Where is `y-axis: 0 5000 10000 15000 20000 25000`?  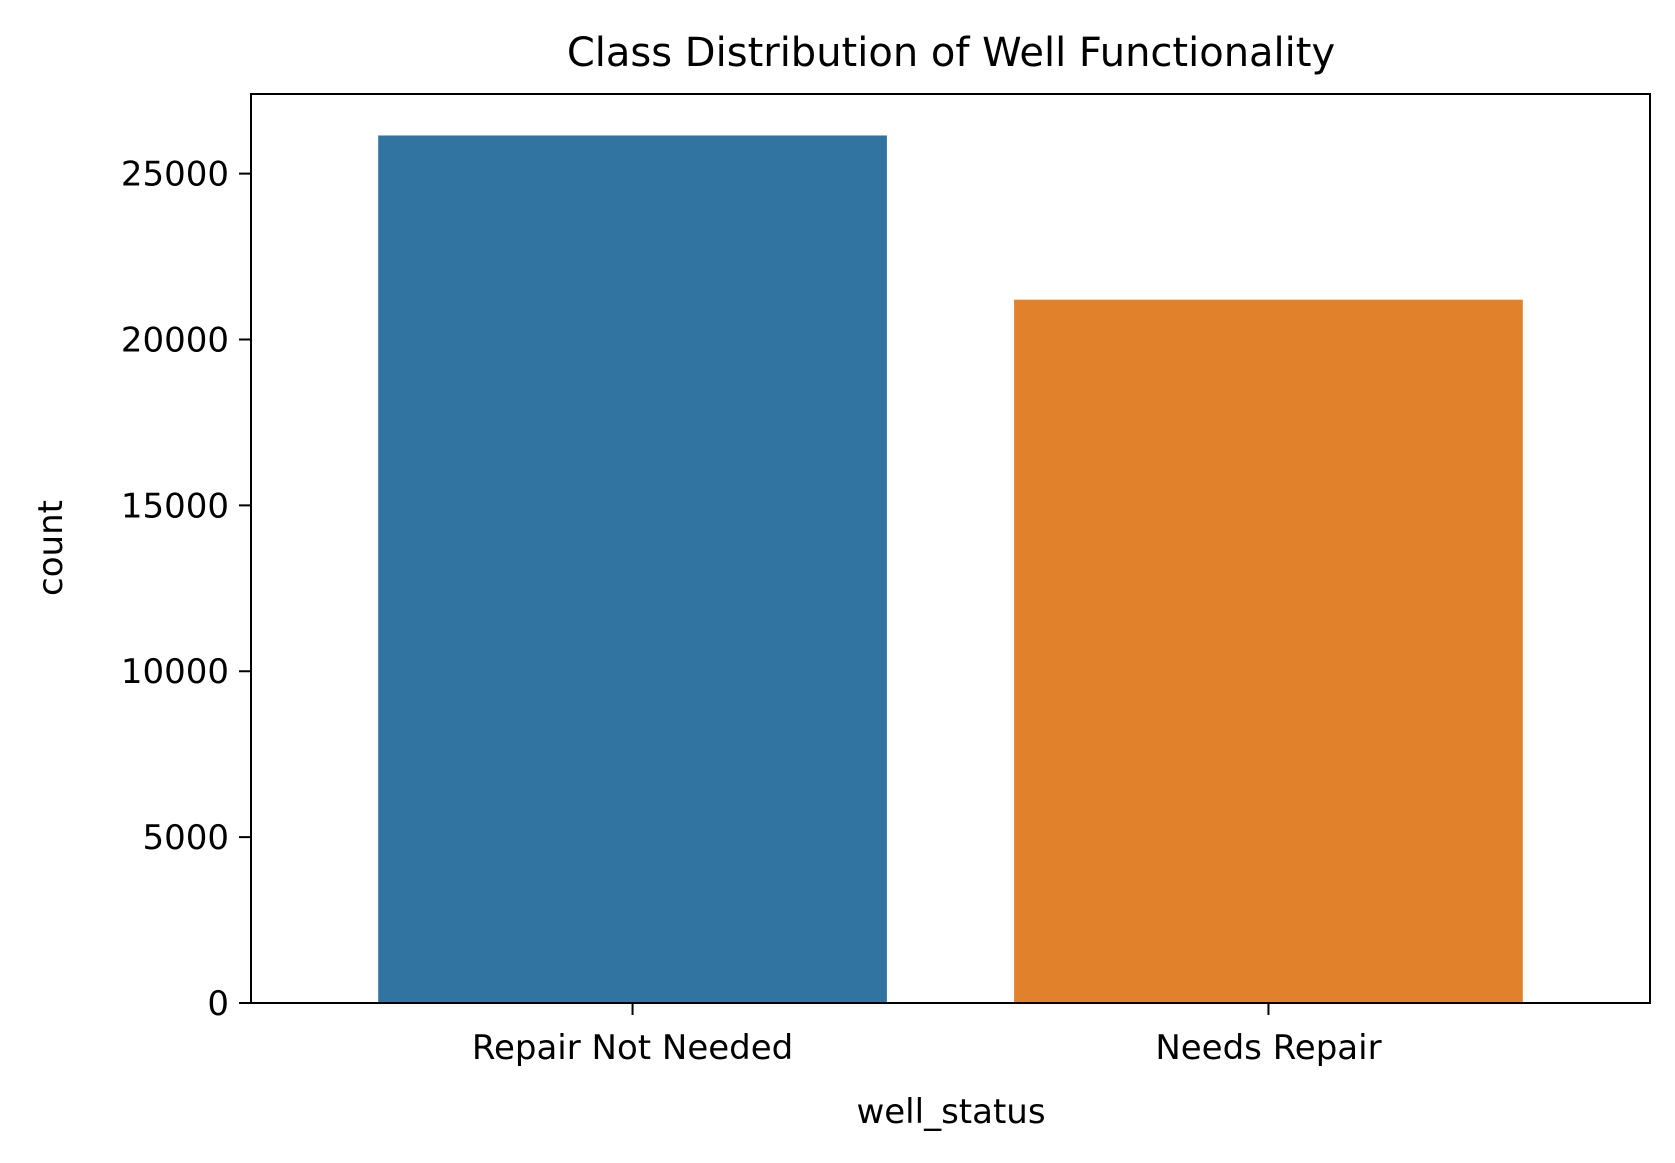 y-axis: 0 5000 10000 15000 20000 25000 is located at coordinates (186, 589).